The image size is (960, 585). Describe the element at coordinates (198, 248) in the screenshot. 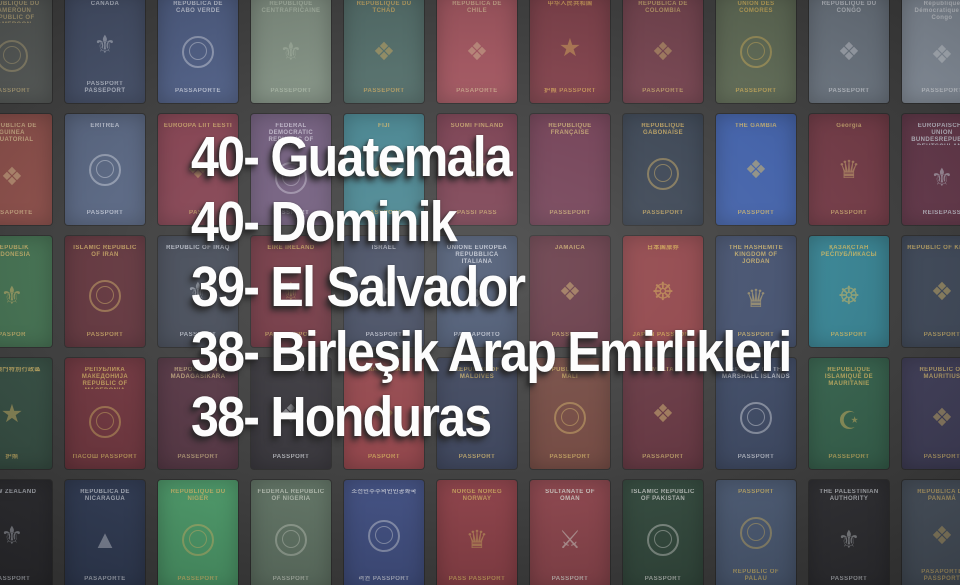

I see `passport-title: REPUBLIC OF IRAQ` at that location.